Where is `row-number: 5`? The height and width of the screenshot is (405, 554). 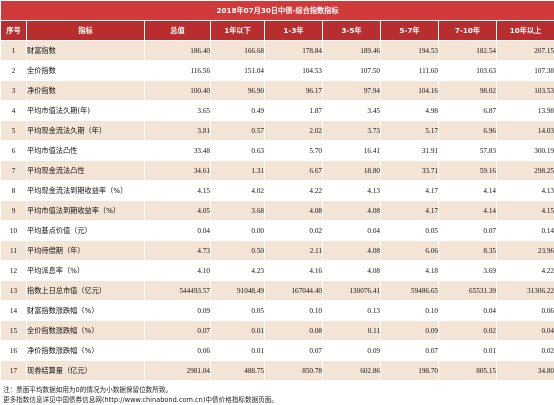
row-number: 5 is located at coordinates (14, 131).